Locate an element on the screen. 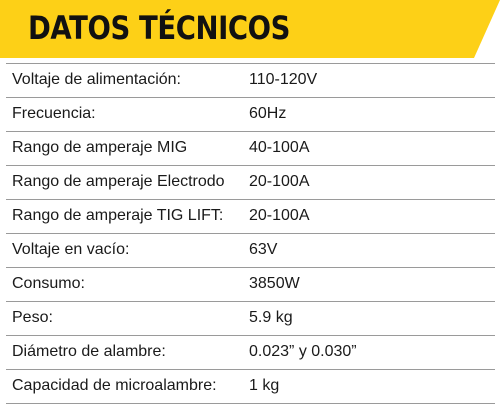 The height and width of the screenshot is (404, 500). spec-label: Diámetro de alambre: is located at coordinates (89, 351).